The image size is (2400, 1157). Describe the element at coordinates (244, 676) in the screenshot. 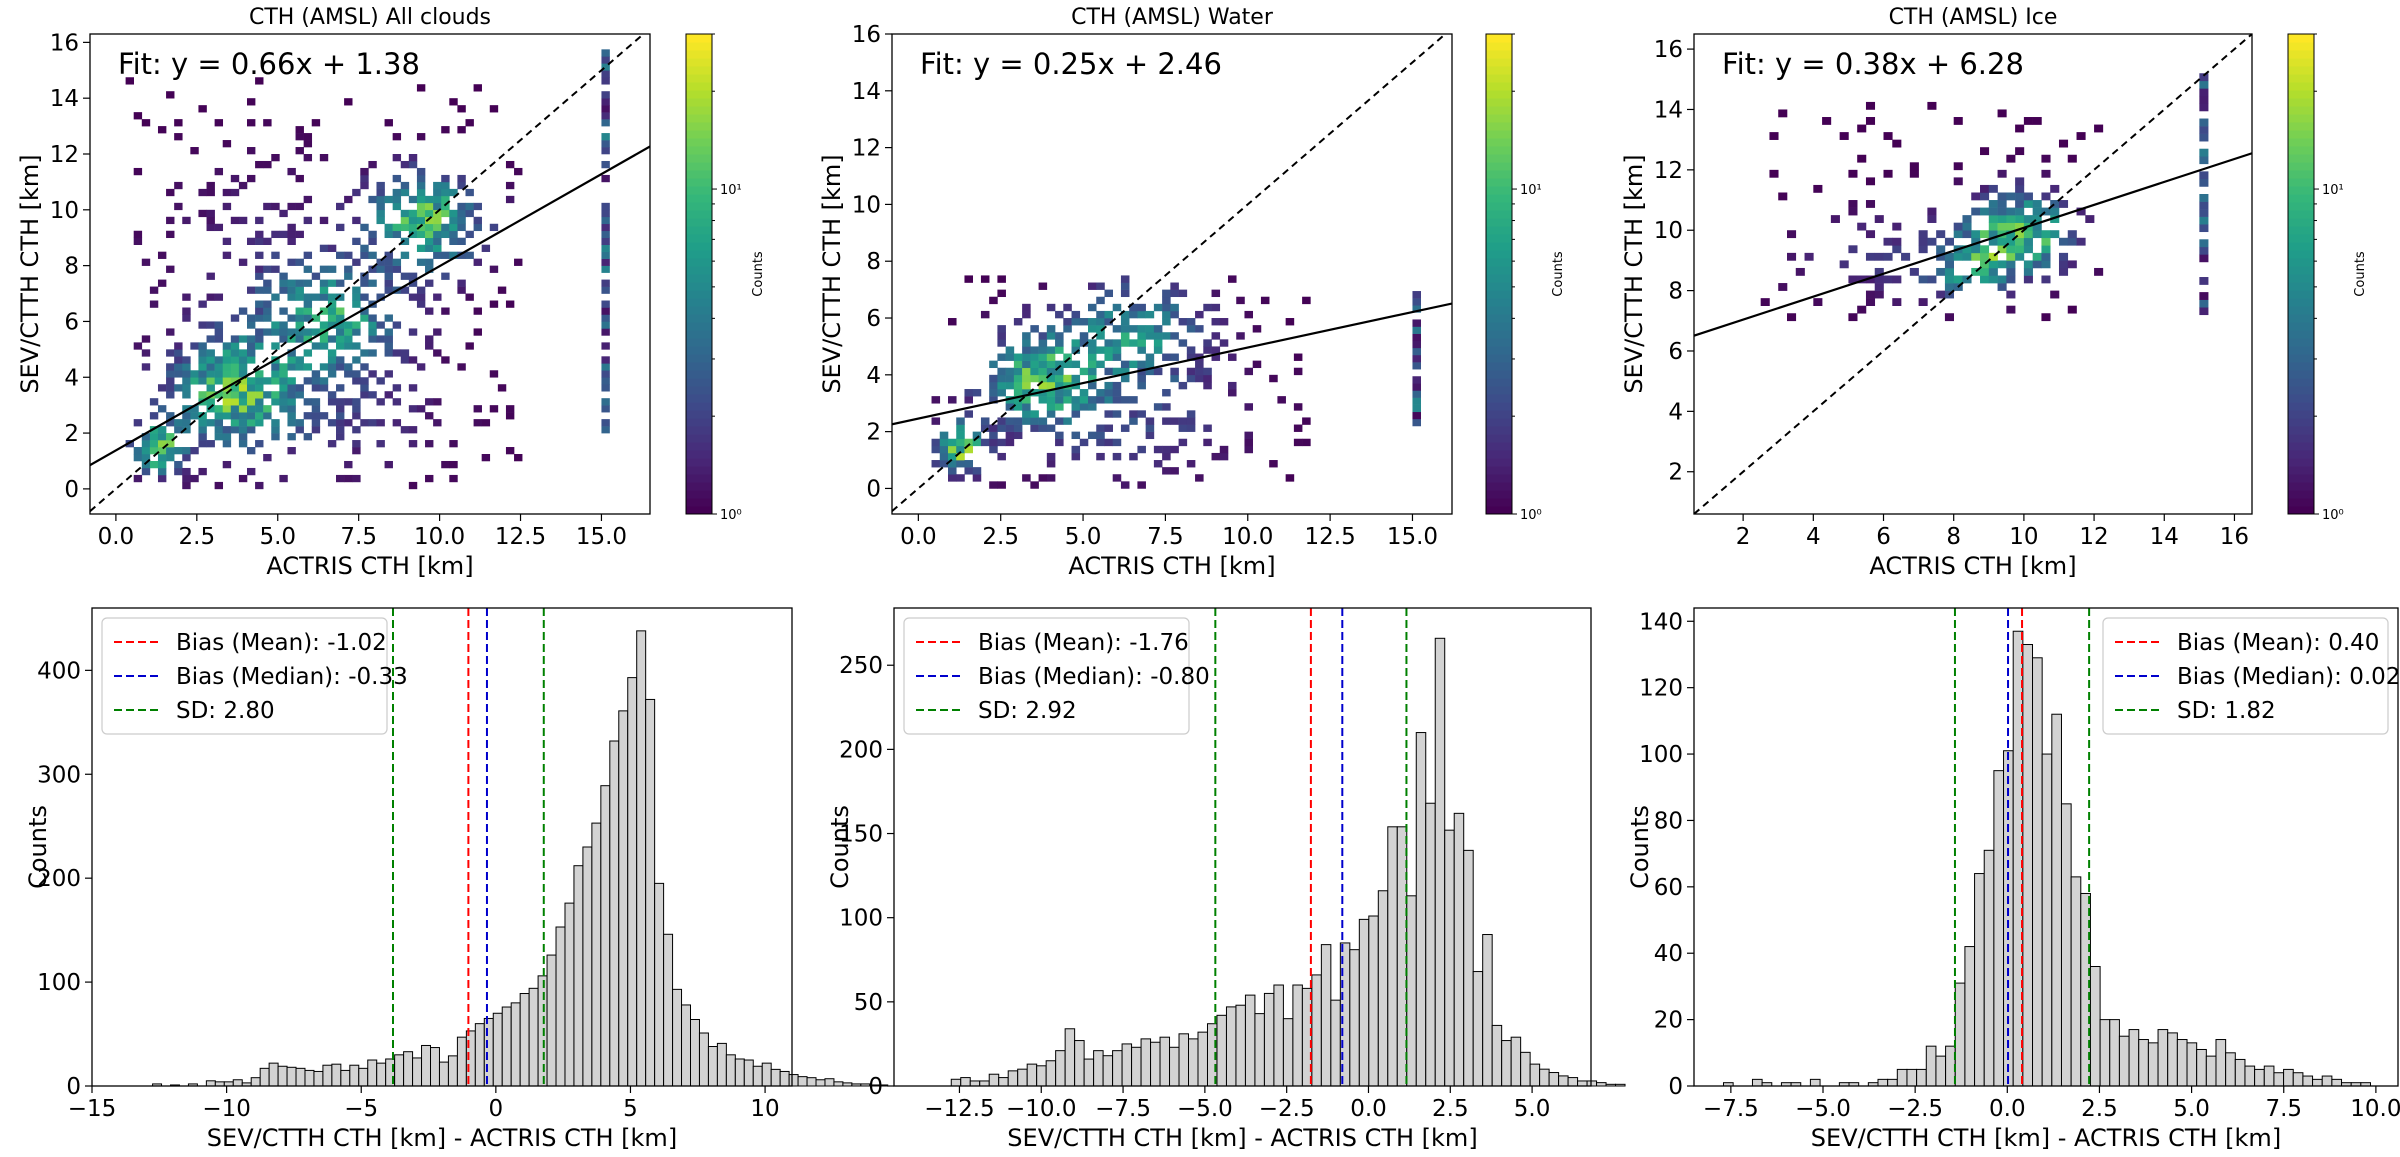

I see `legend-box` at that location.